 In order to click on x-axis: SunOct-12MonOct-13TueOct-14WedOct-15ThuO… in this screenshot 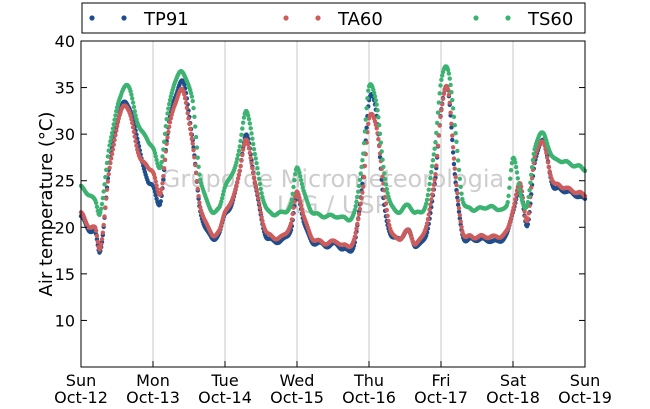, I will do `click(333, 384)`.